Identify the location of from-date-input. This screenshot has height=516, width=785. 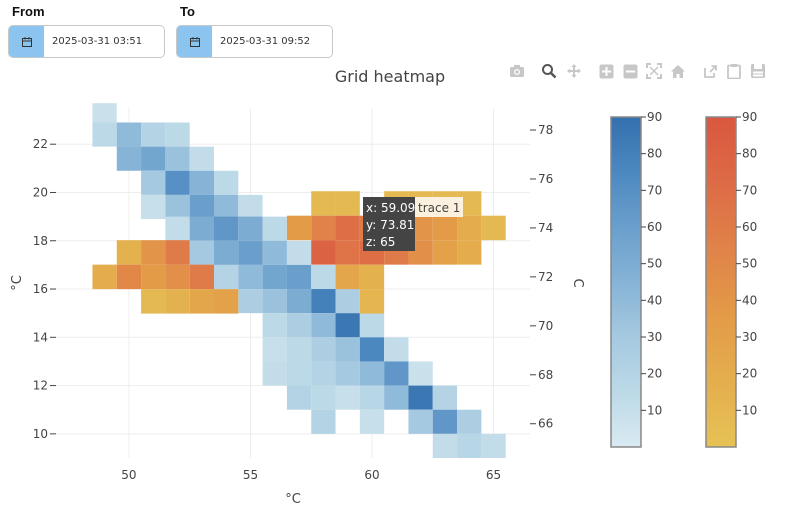
(104, 41).